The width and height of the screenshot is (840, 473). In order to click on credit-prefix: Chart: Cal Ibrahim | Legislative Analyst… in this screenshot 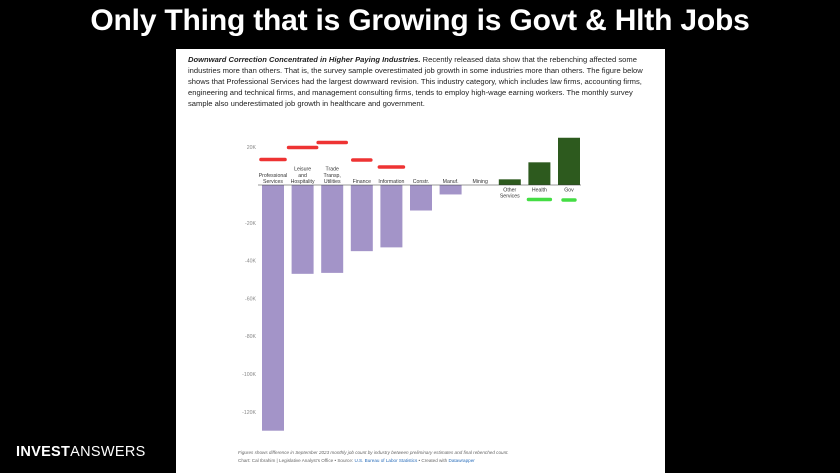, I will do `click(296, 460)`.